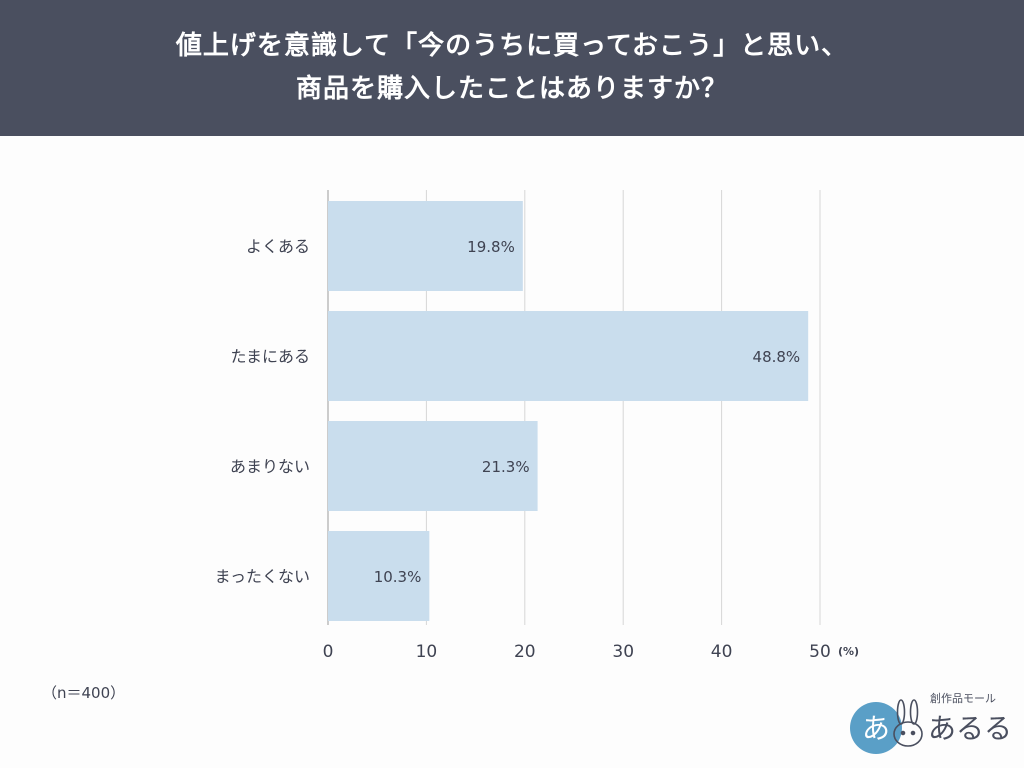  I want to click on category-label: あまりない, so click(270, 466).